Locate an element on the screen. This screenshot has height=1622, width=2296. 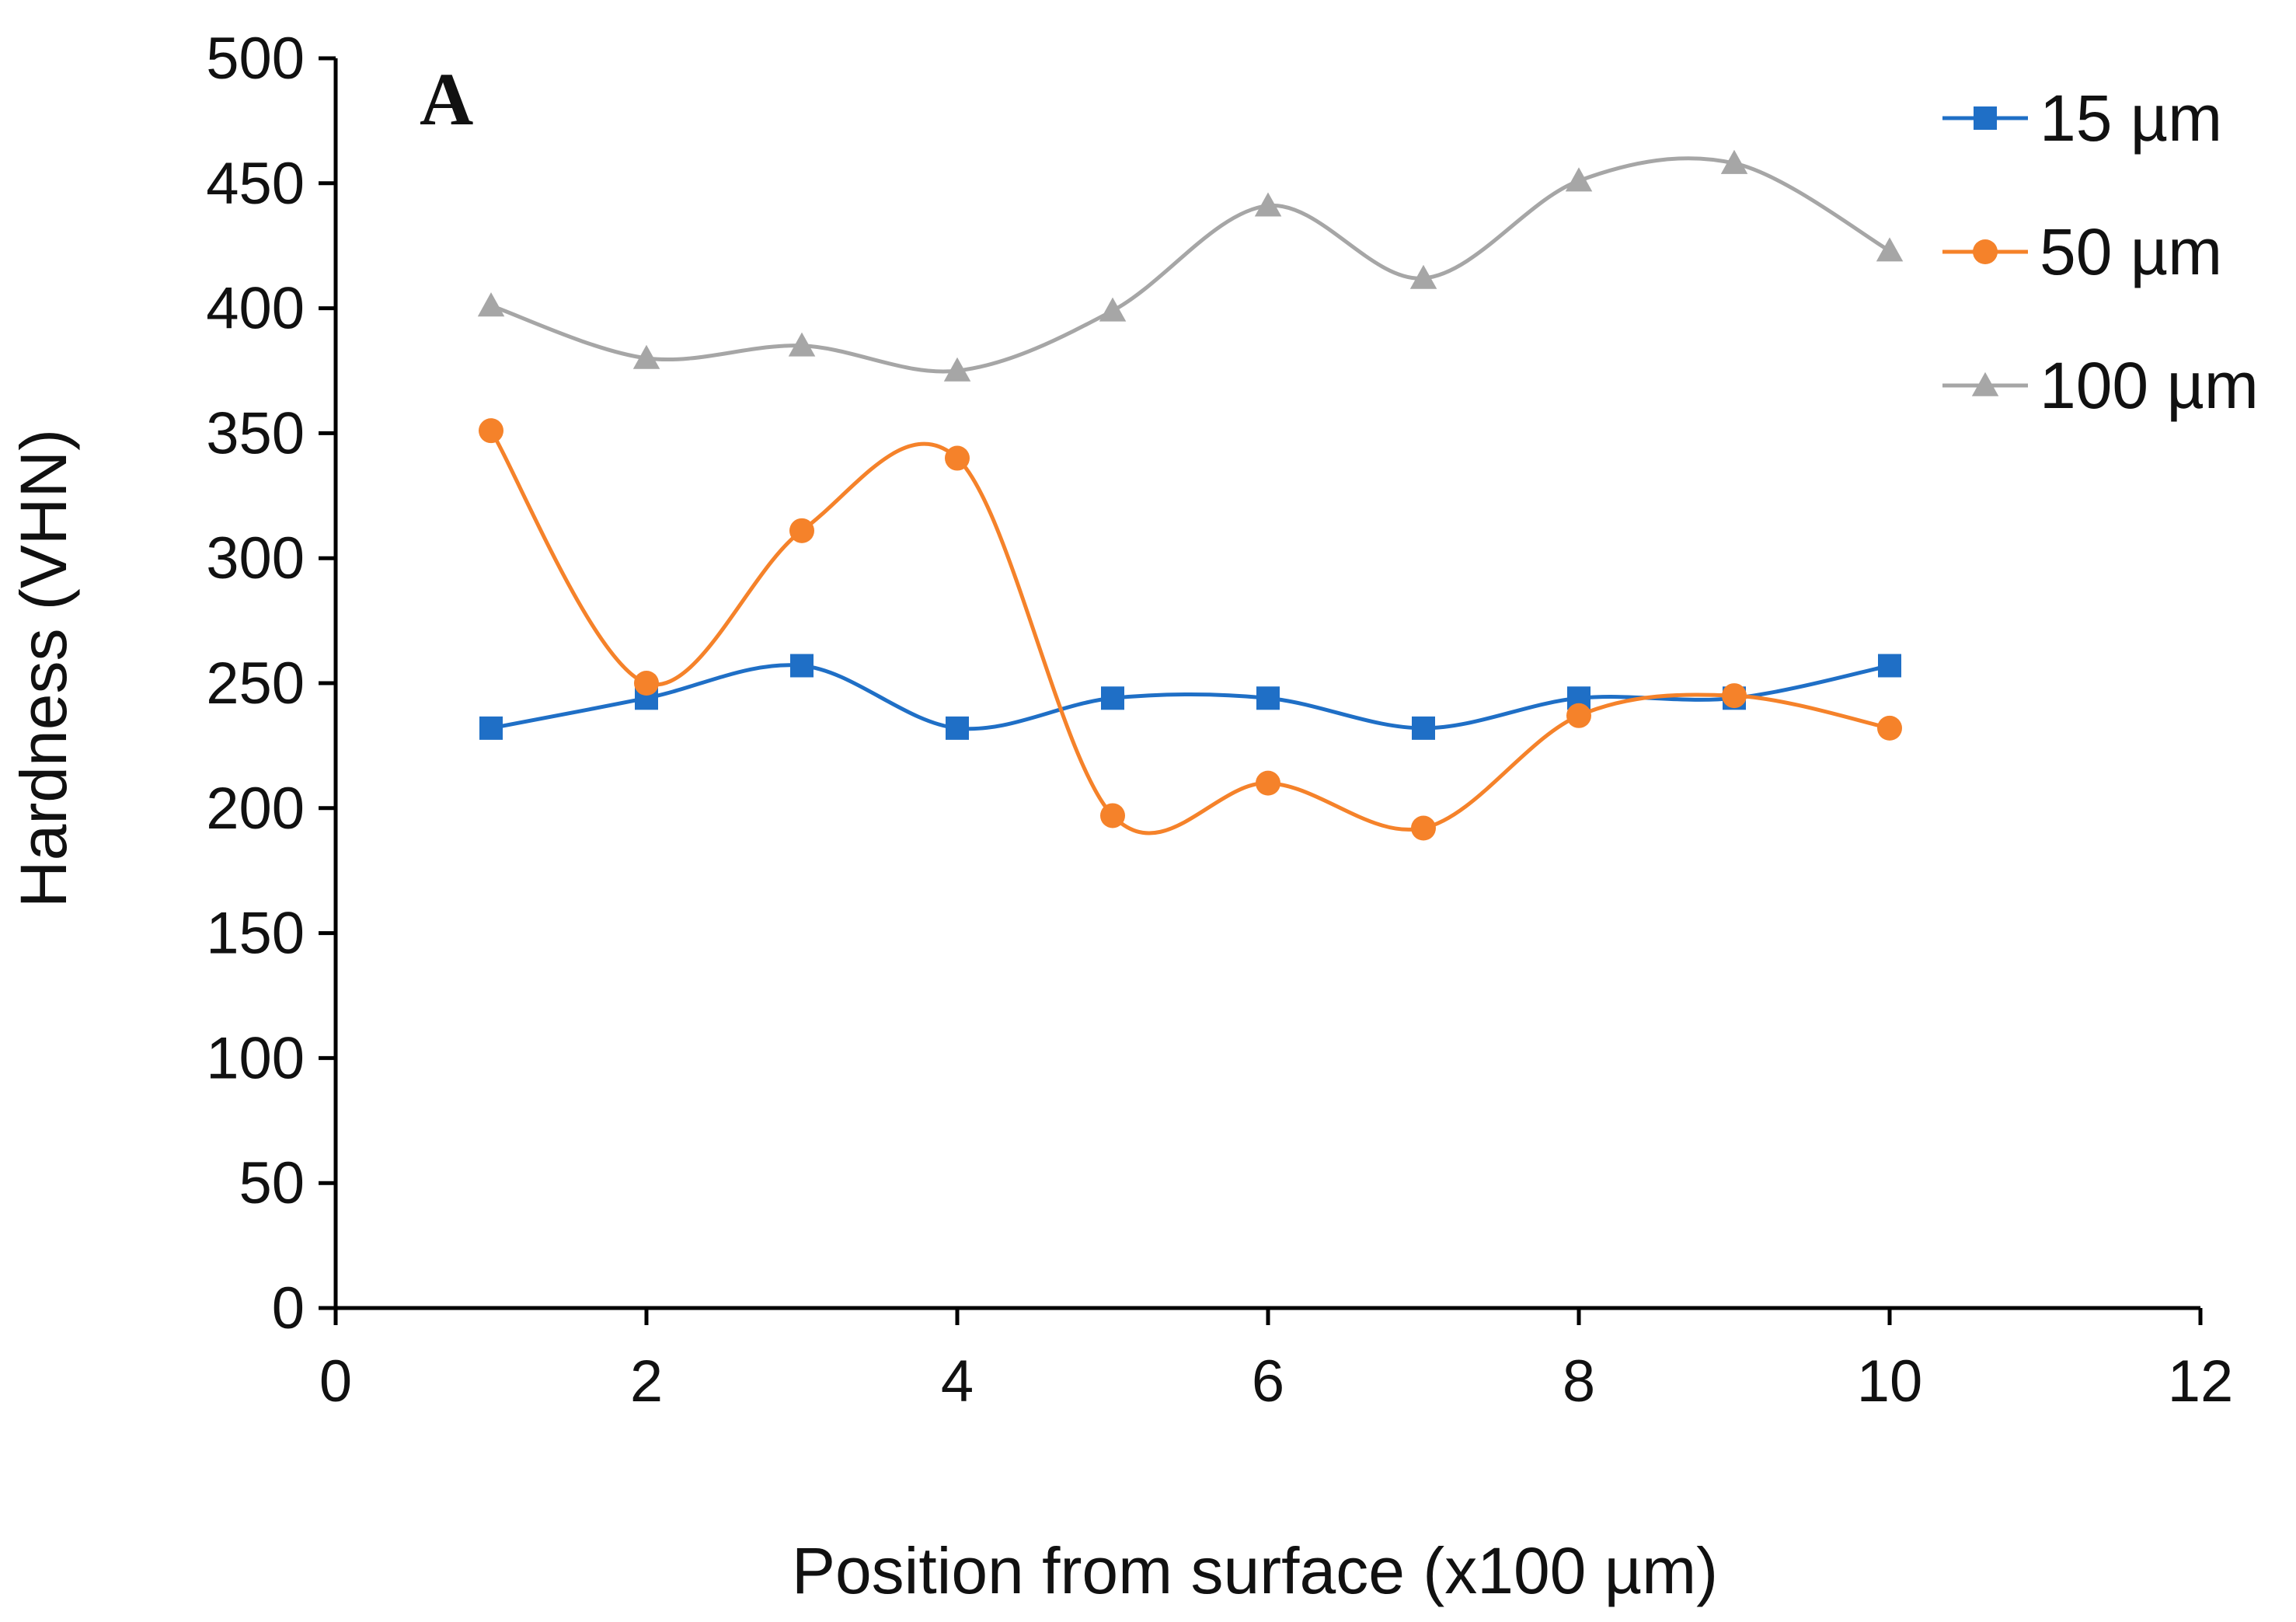
panel-label: A is located at coordinates (446, 99).